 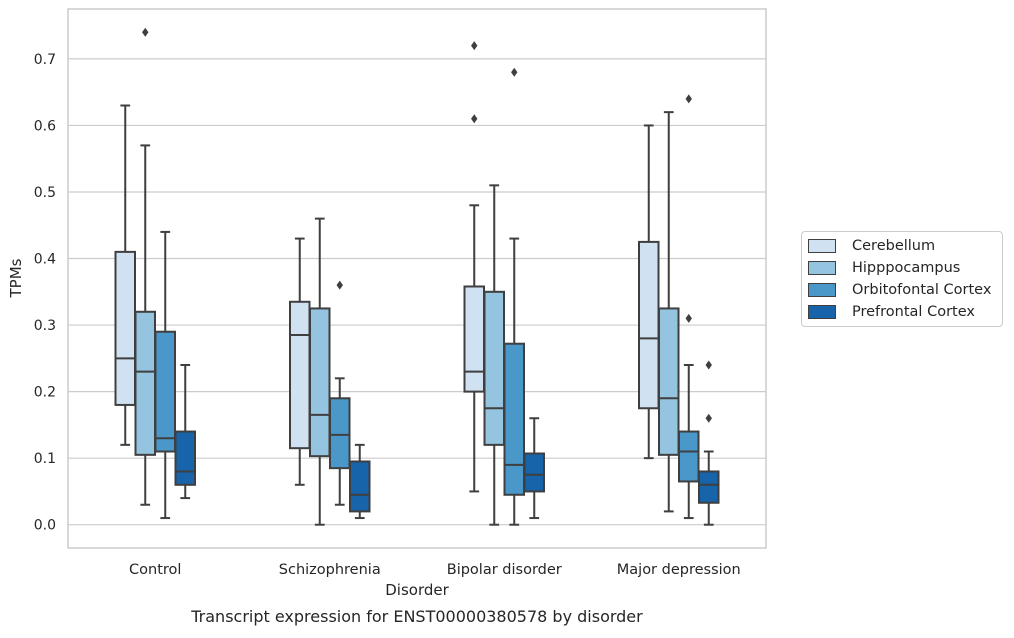 I want to click on legend-swatch-prefrontal-cortex, so click(x=822, y=312).